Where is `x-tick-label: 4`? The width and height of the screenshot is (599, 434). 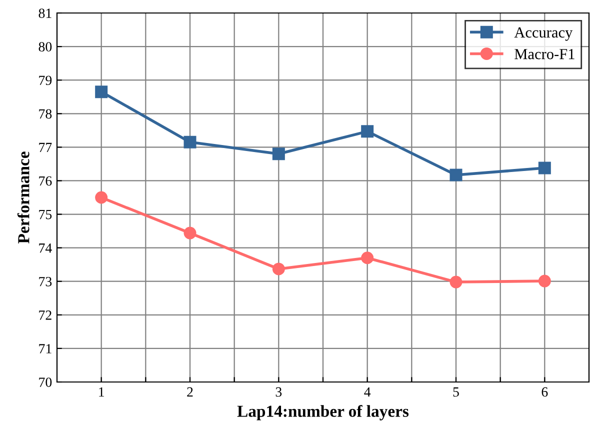 x-tick-label: 4 is located at coordinates (367, 391).